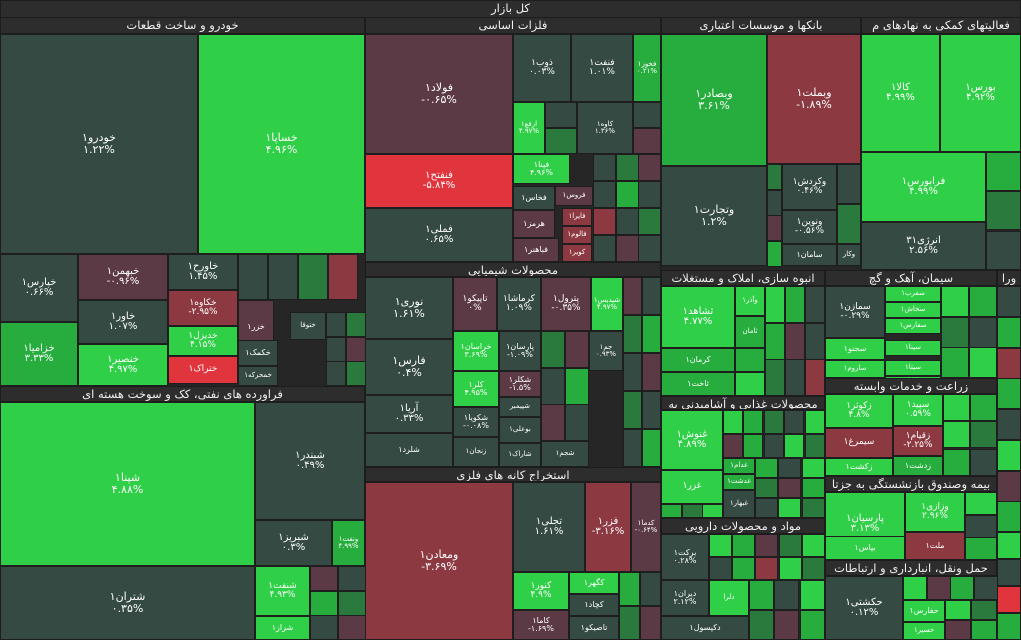 This screenshot has height=640, width=1021. What do you see at coordinates (913, 348) in the screenshot?
I see `stock-tile: سپنا۱` at bounding box center [913, 348].